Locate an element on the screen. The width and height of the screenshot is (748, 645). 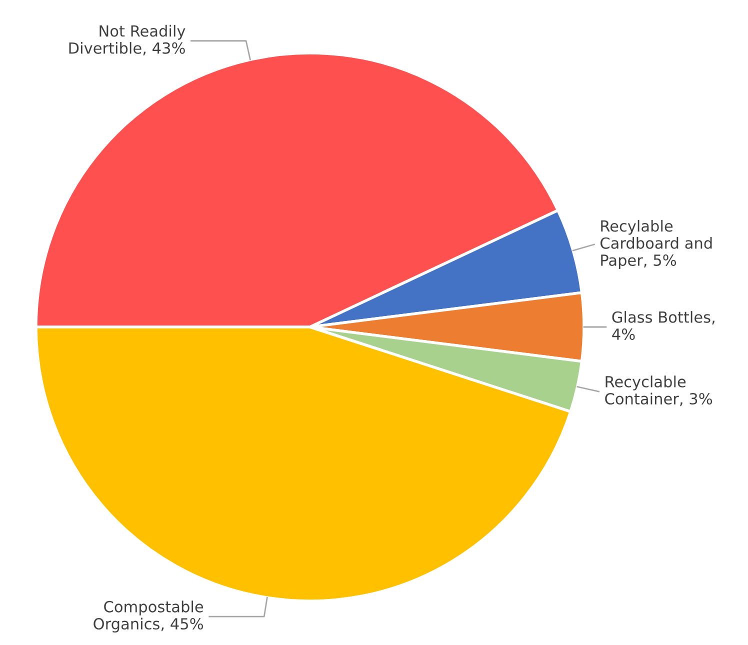
slice-label: Glass Bottles, 4% is located at coordinates (663, 325).